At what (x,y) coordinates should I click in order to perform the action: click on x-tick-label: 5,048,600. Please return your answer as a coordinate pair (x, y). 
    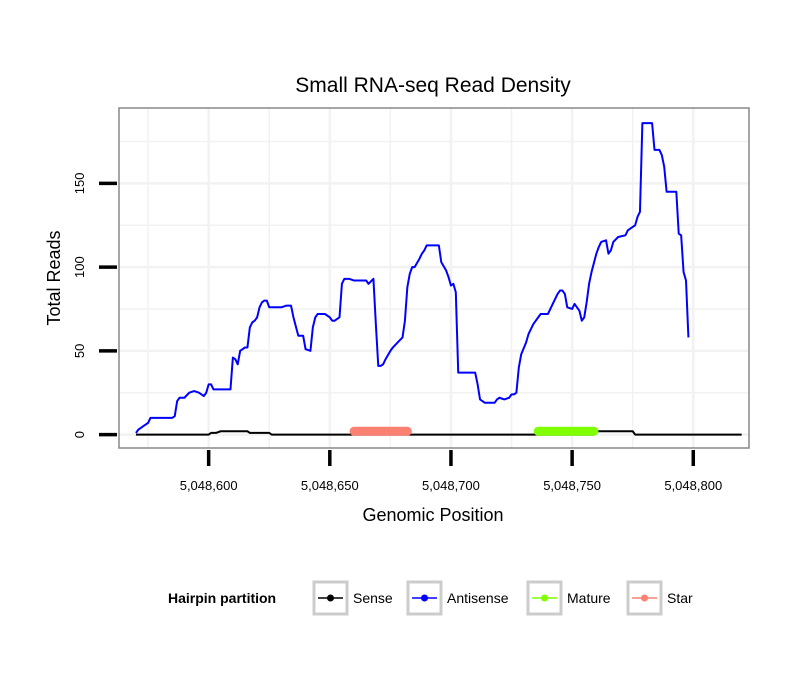
    Looking at the image, I should click on (209, 485).